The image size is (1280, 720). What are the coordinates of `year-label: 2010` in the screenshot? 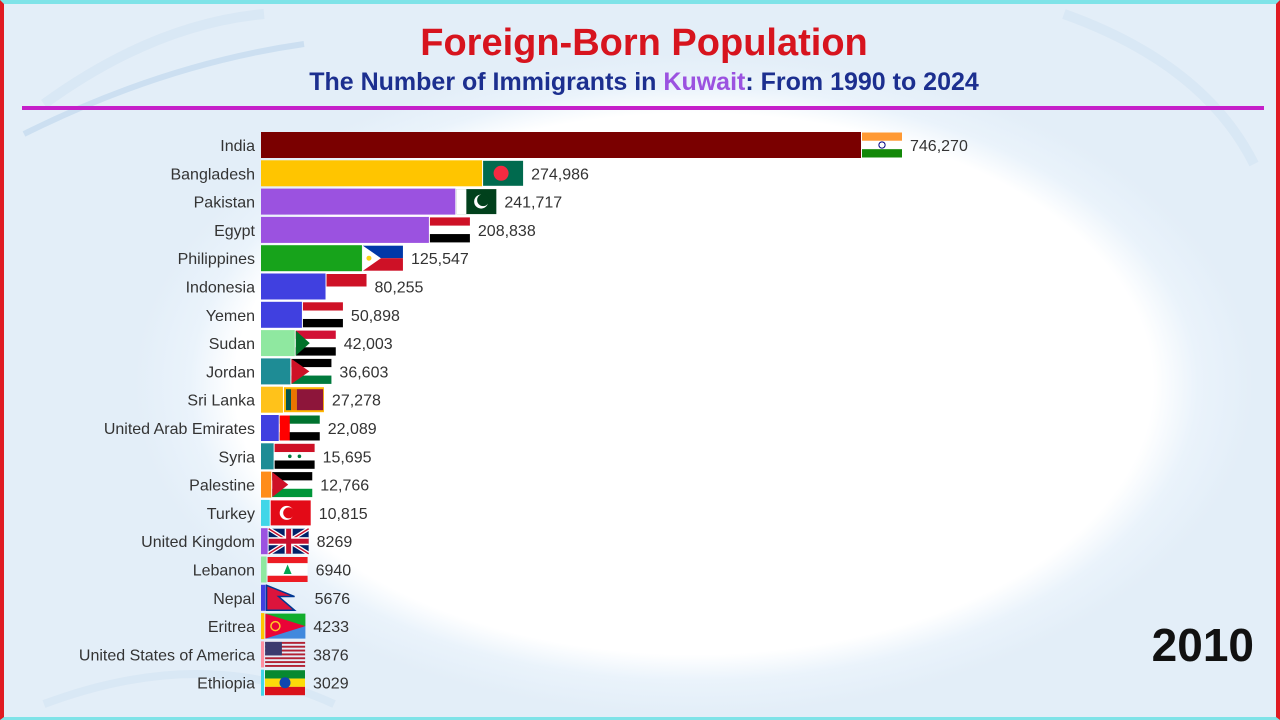 It's located at (1202, 645).